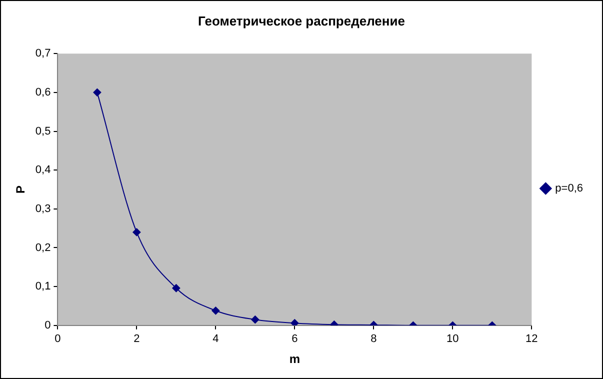 This screenshot has width=603, height=379. Describe the element at coordinates (301, 20) in the screenshot. I see `chart-title: Геометрическое распределение` at that location.